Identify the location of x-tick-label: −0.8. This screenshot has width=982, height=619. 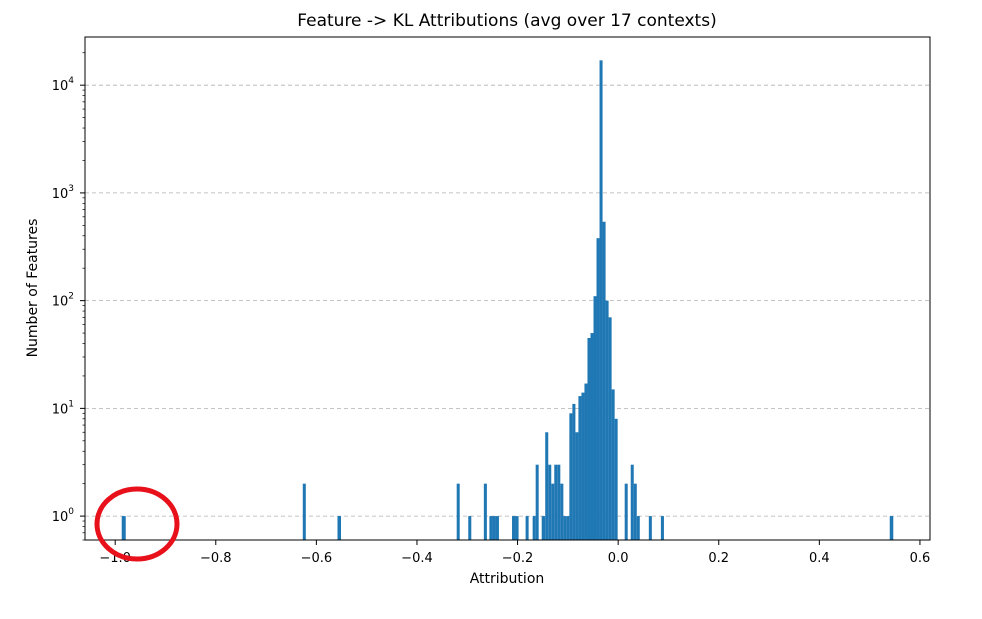
(216, 558).